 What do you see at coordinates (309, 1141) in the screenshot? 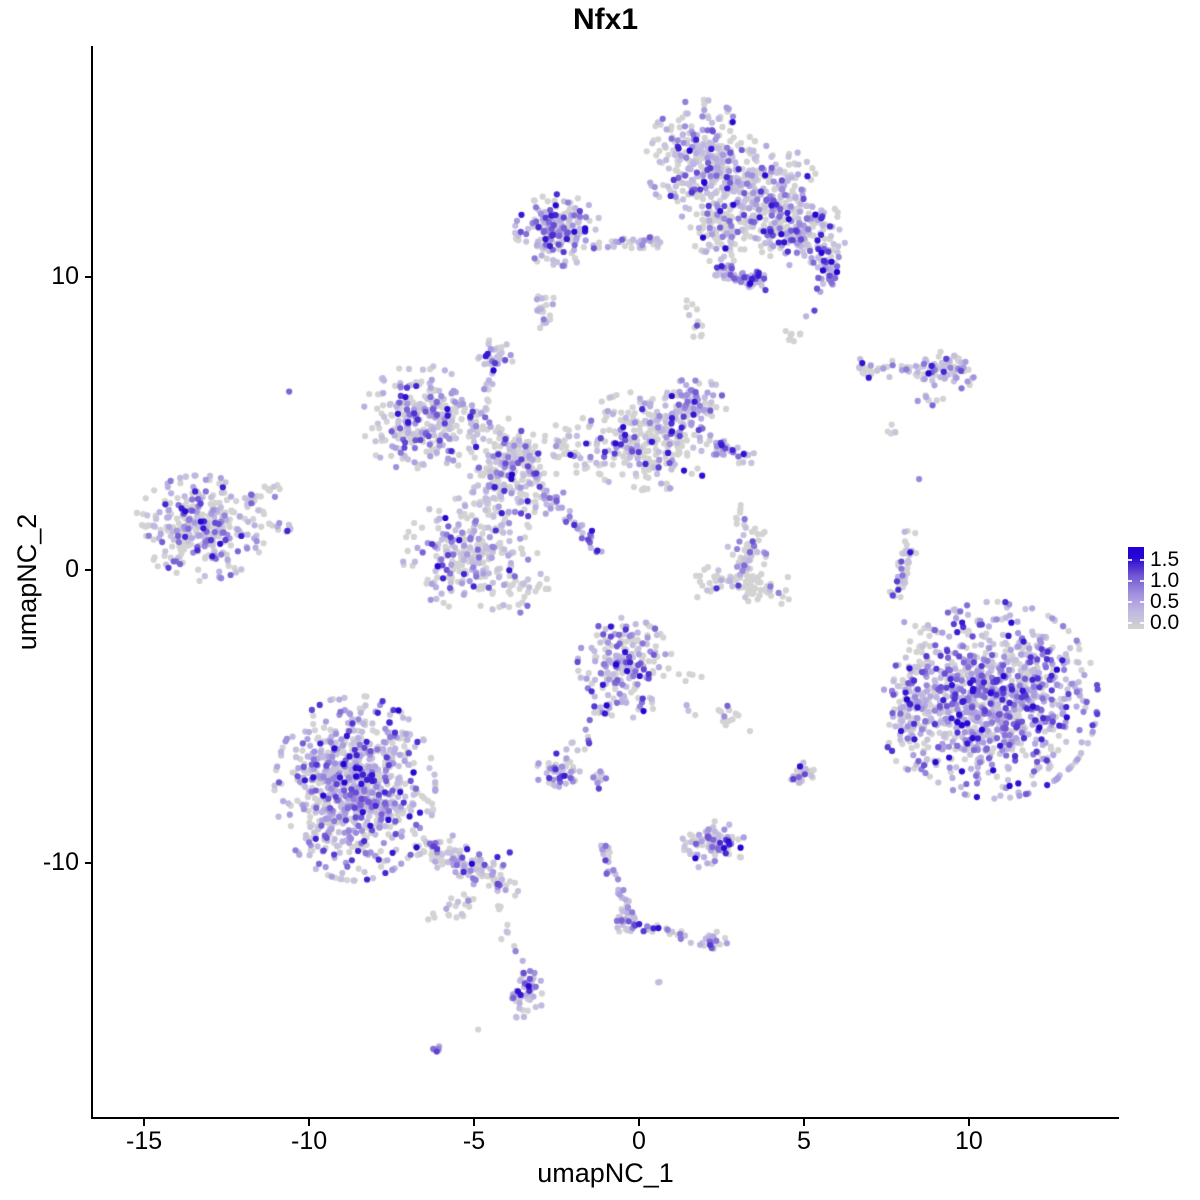
I see `x-tick-label: -10` at bounding box center [309, 1141].